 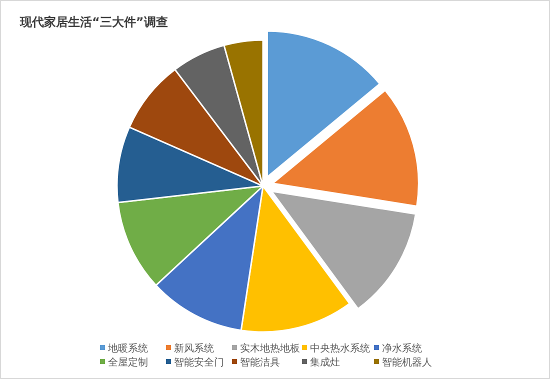 I want to click on legend-label: 集成灶, so click(x=325, y=362).